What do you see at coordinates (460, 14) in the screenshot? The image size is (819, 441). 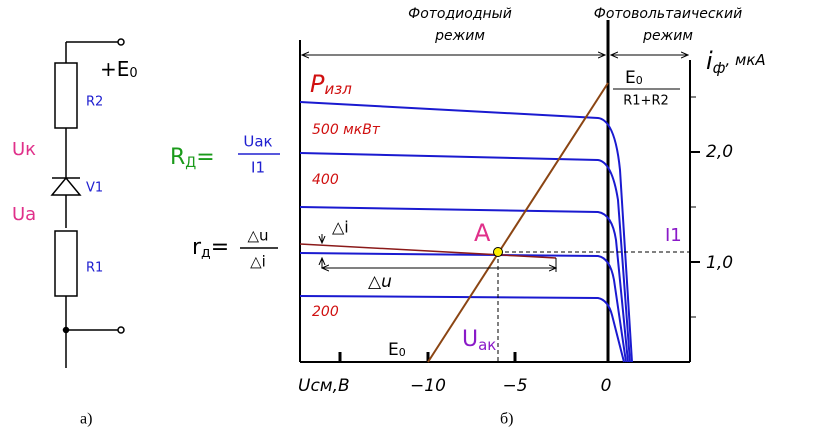 I see `mode-left: Фотодиодный` at bounding box center [460, 14].